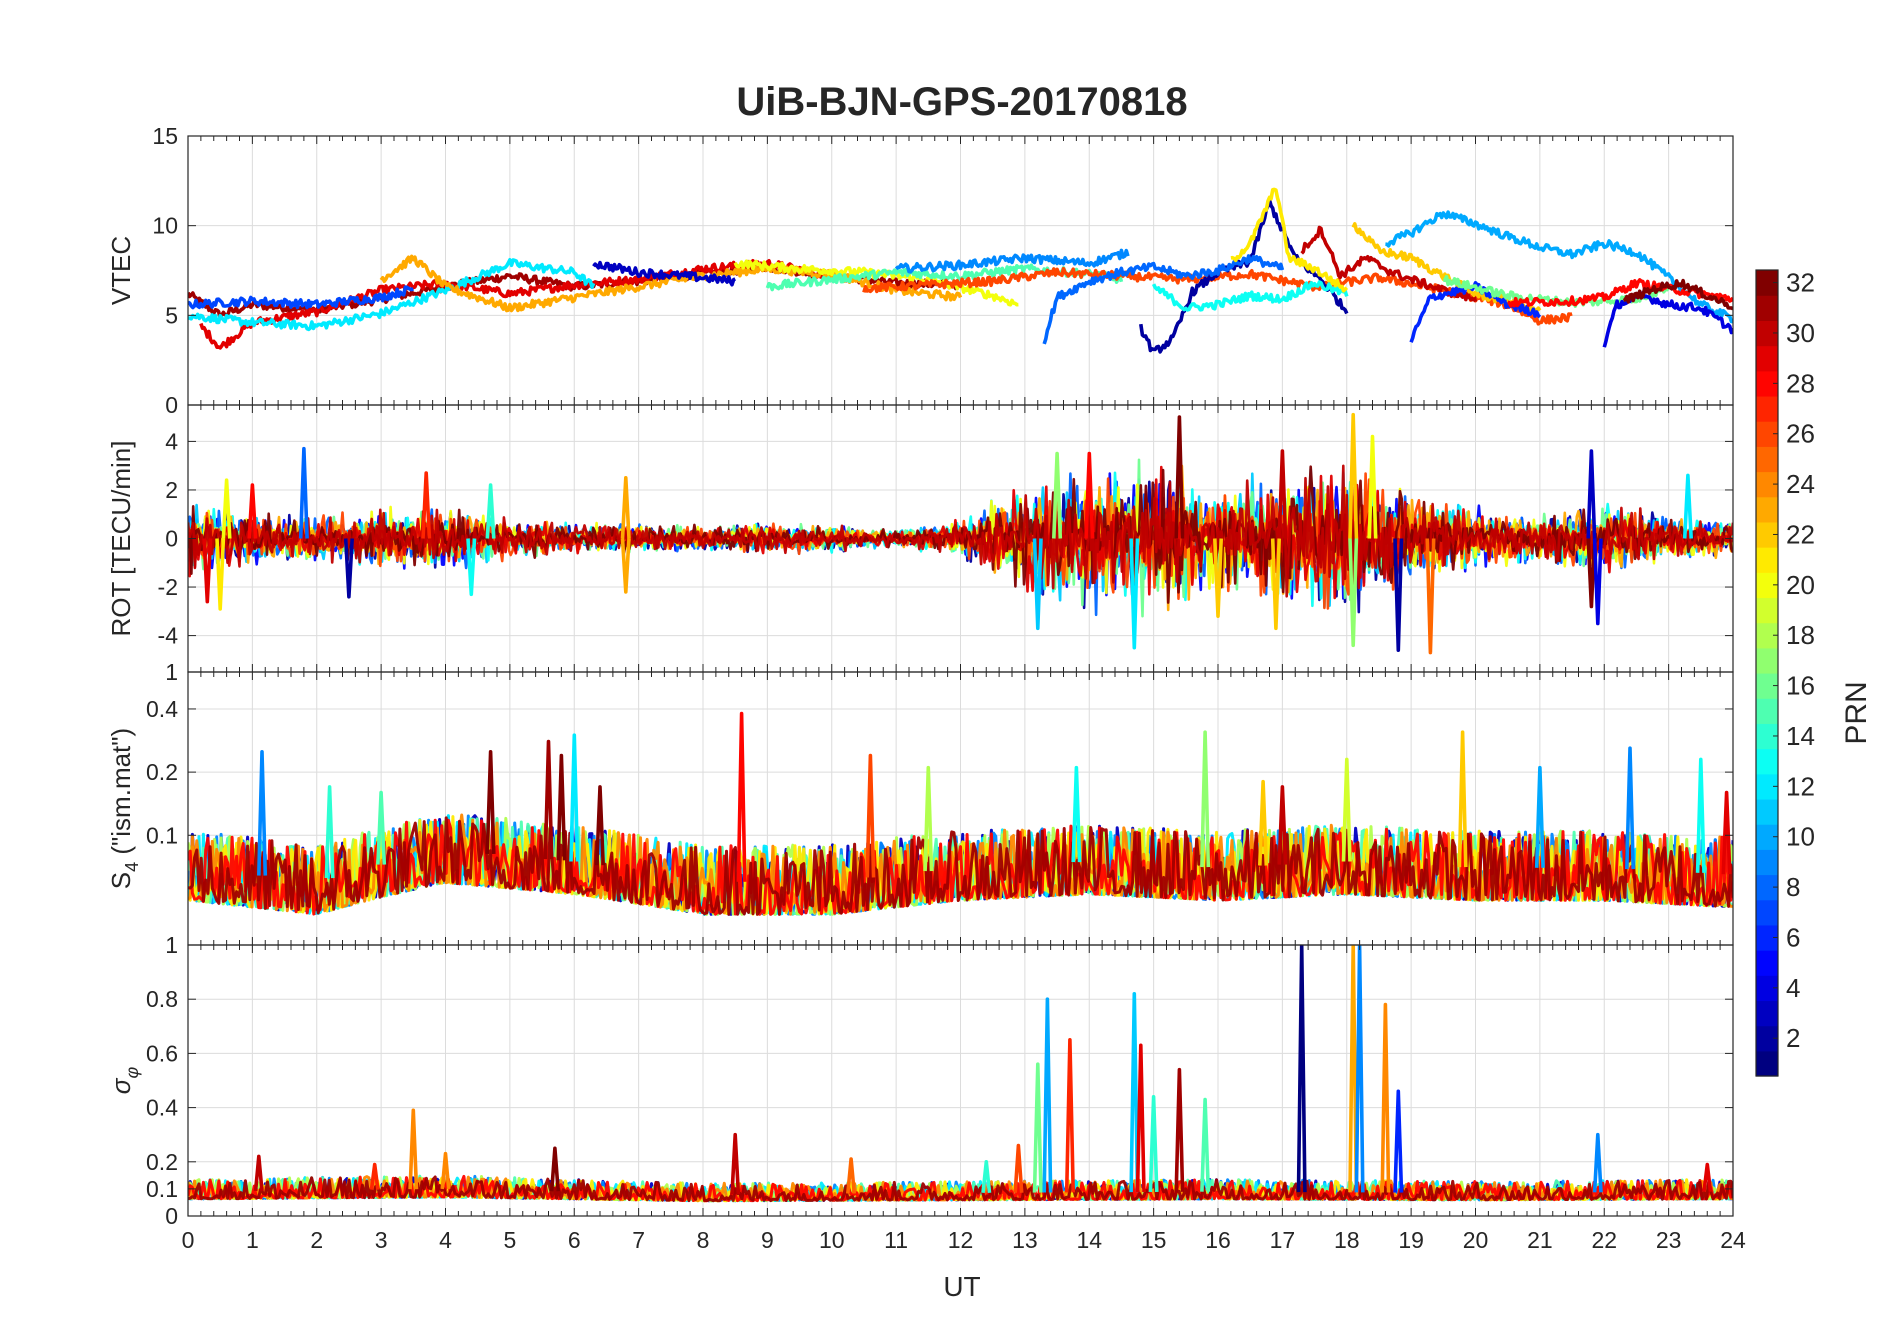  Describe the element at coordinates (1793, 1038) in the screenshot. I see `colorbar-tick-label: 2` at that location.